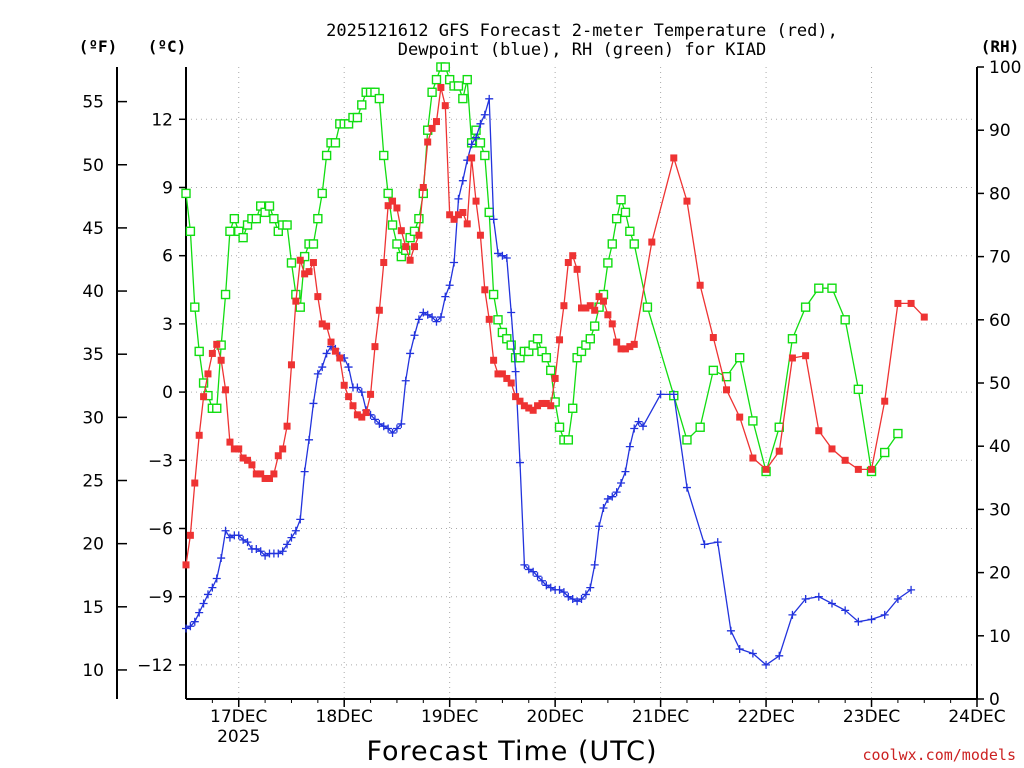  I want to click on celsius-axis-label: (ºC), so click(167, 46).